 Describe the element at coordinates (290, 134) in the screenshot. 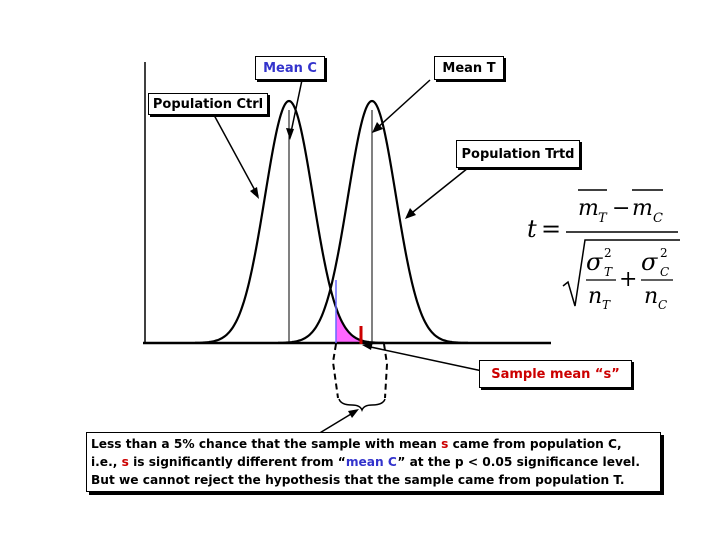

I see `mean-c-arrowhead` at that location.